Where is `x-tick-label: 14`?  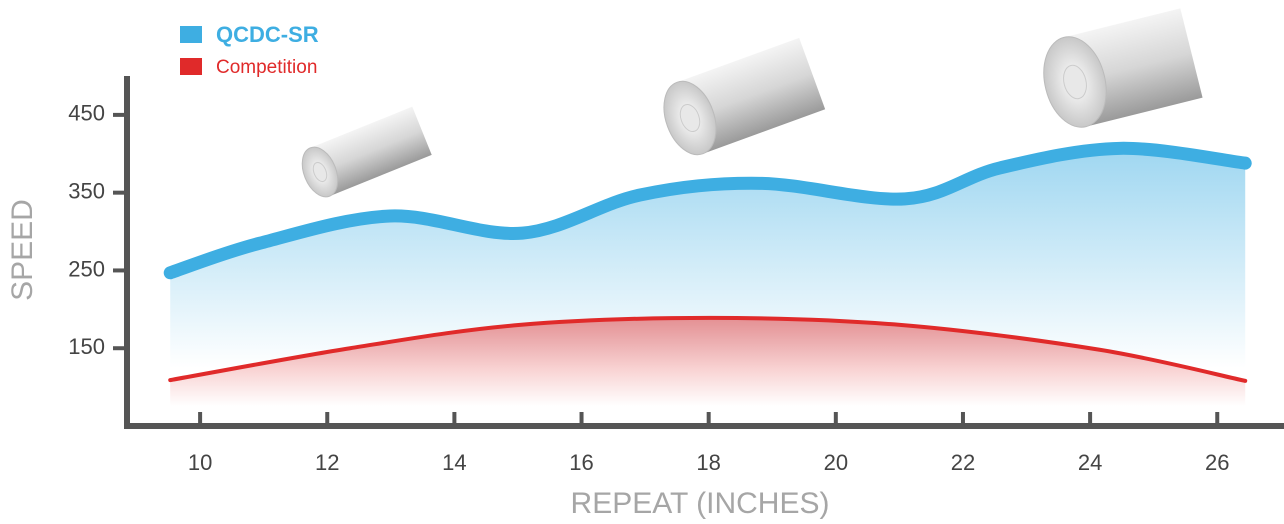 x-tick-label: 14 is located at coordinates (454, 462).